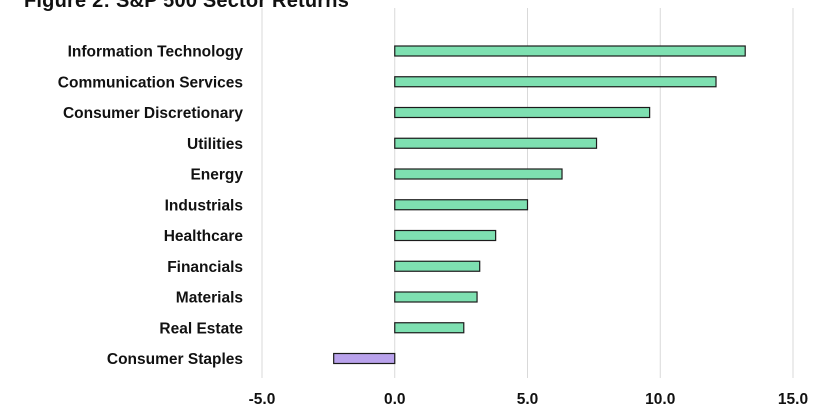 The width and height of the screenshot is (813, 412). What do you see at coordinates (496, 143) in the screenshot?
I see `bar-utilities` at bounding box center [496, 143].